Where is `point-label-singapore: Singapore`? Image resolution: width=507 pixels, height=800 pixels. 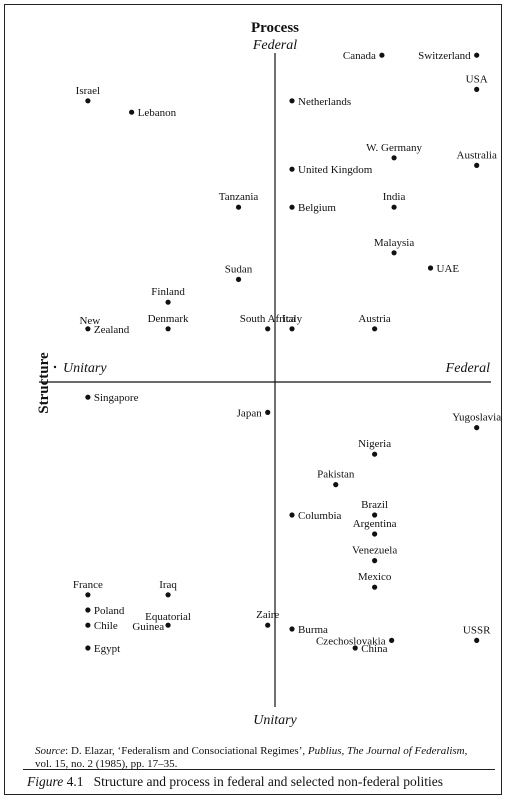
point-label-singapore: Singapore is located at coordinates (116, 398).